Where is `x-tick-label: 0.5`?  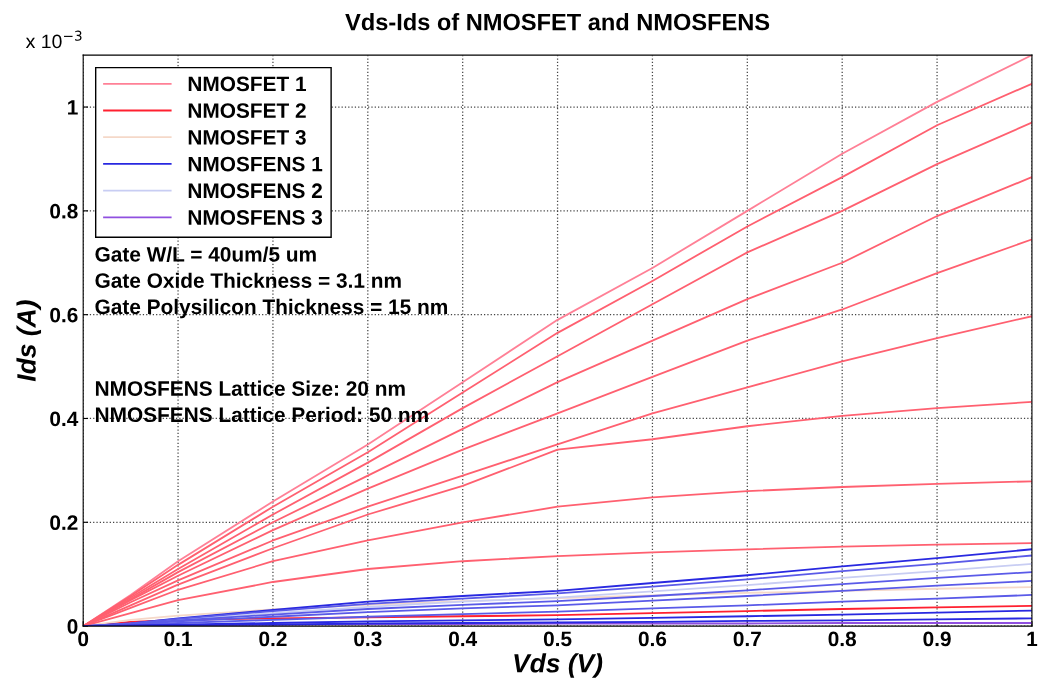
x-tick-label: 0.5 is located at coordinates (557, 639).